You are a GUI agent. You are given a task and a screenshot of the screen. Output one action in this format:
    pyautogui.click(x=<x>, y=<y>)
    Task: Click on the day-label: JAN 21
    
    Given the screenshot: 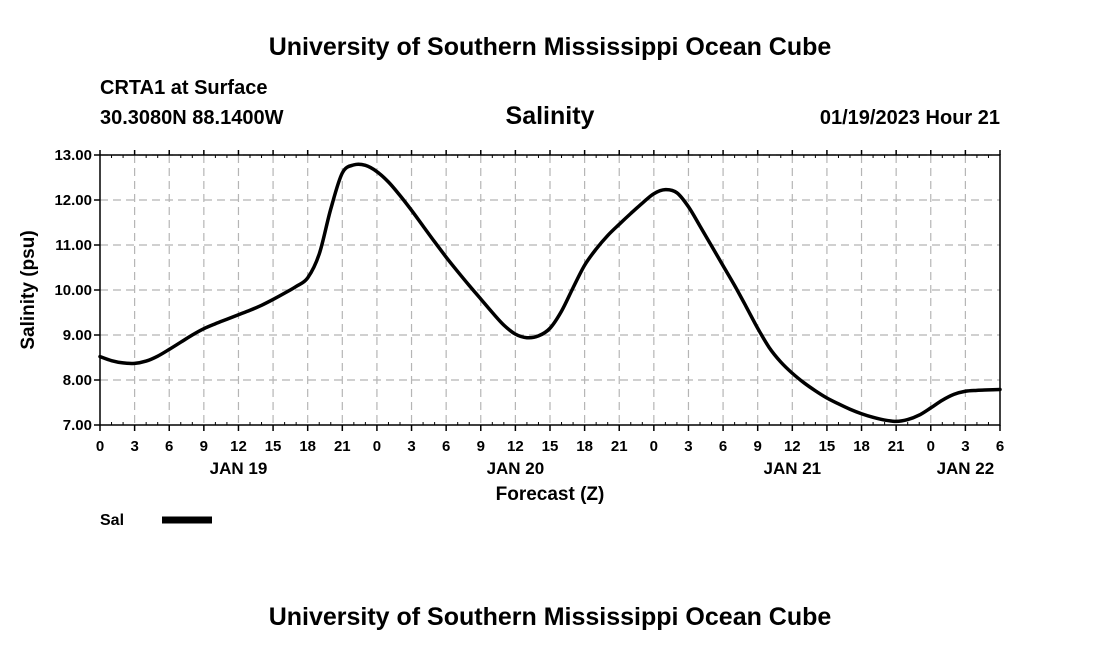 What is the action you would take?
    pyautogui.click(x=792, y=468)
    